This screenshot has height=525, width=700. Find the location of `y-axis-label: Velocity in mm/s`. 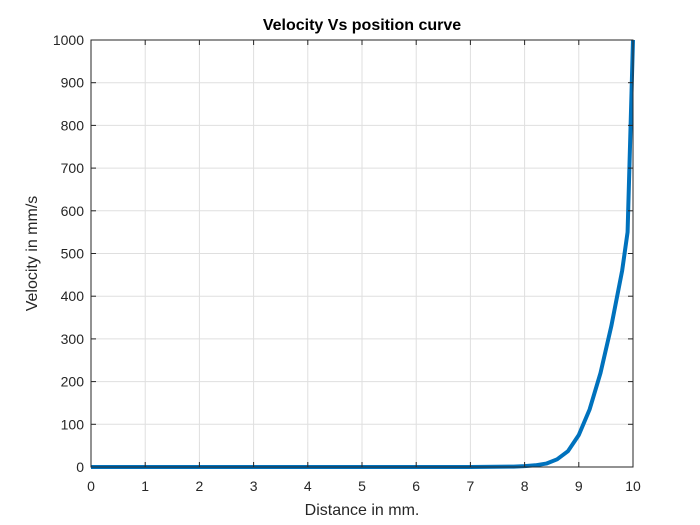

y-axis-label: Velocity in mm/s is located at coordinates (32, 254).